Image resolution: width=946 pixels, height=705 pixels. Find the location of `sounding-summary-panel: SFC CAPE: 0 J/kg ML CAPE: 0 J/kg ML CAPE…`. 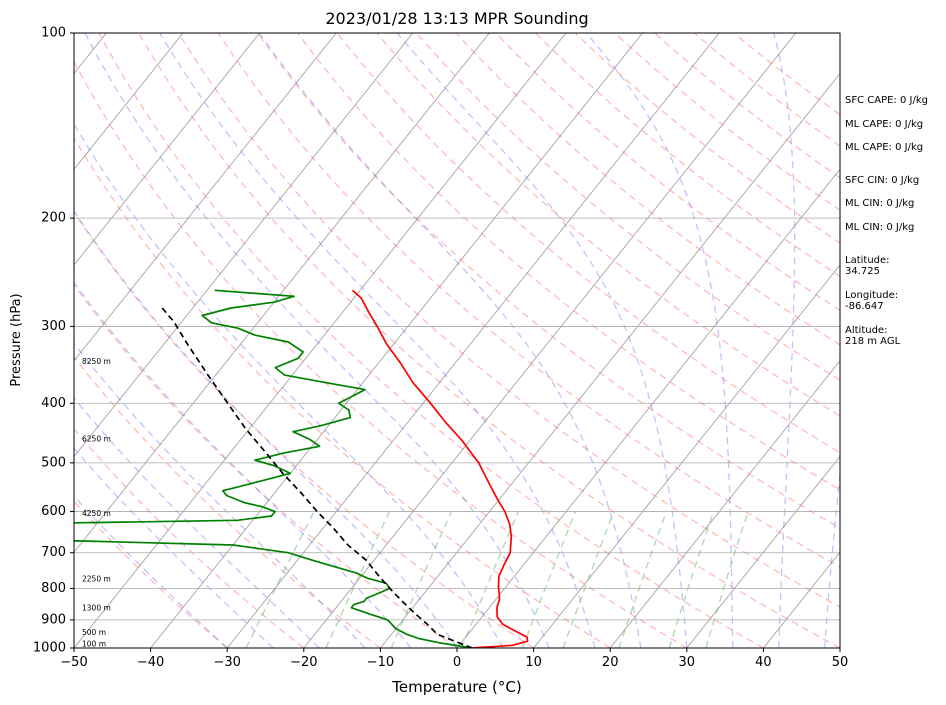

sounding-summary-panel: SFC CAPE: 0 J/kg ML CAPE: 0 J/kg ML CAPE… is located at coordinates (895, 352).